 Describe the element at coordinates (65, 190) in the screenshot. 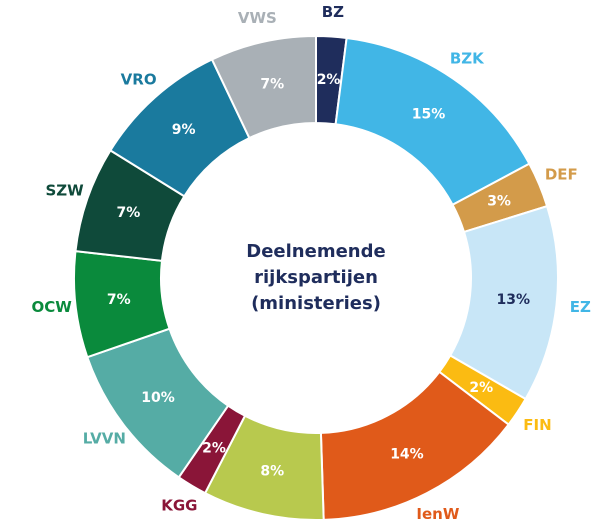

I see `category-label: SZW` at that location.